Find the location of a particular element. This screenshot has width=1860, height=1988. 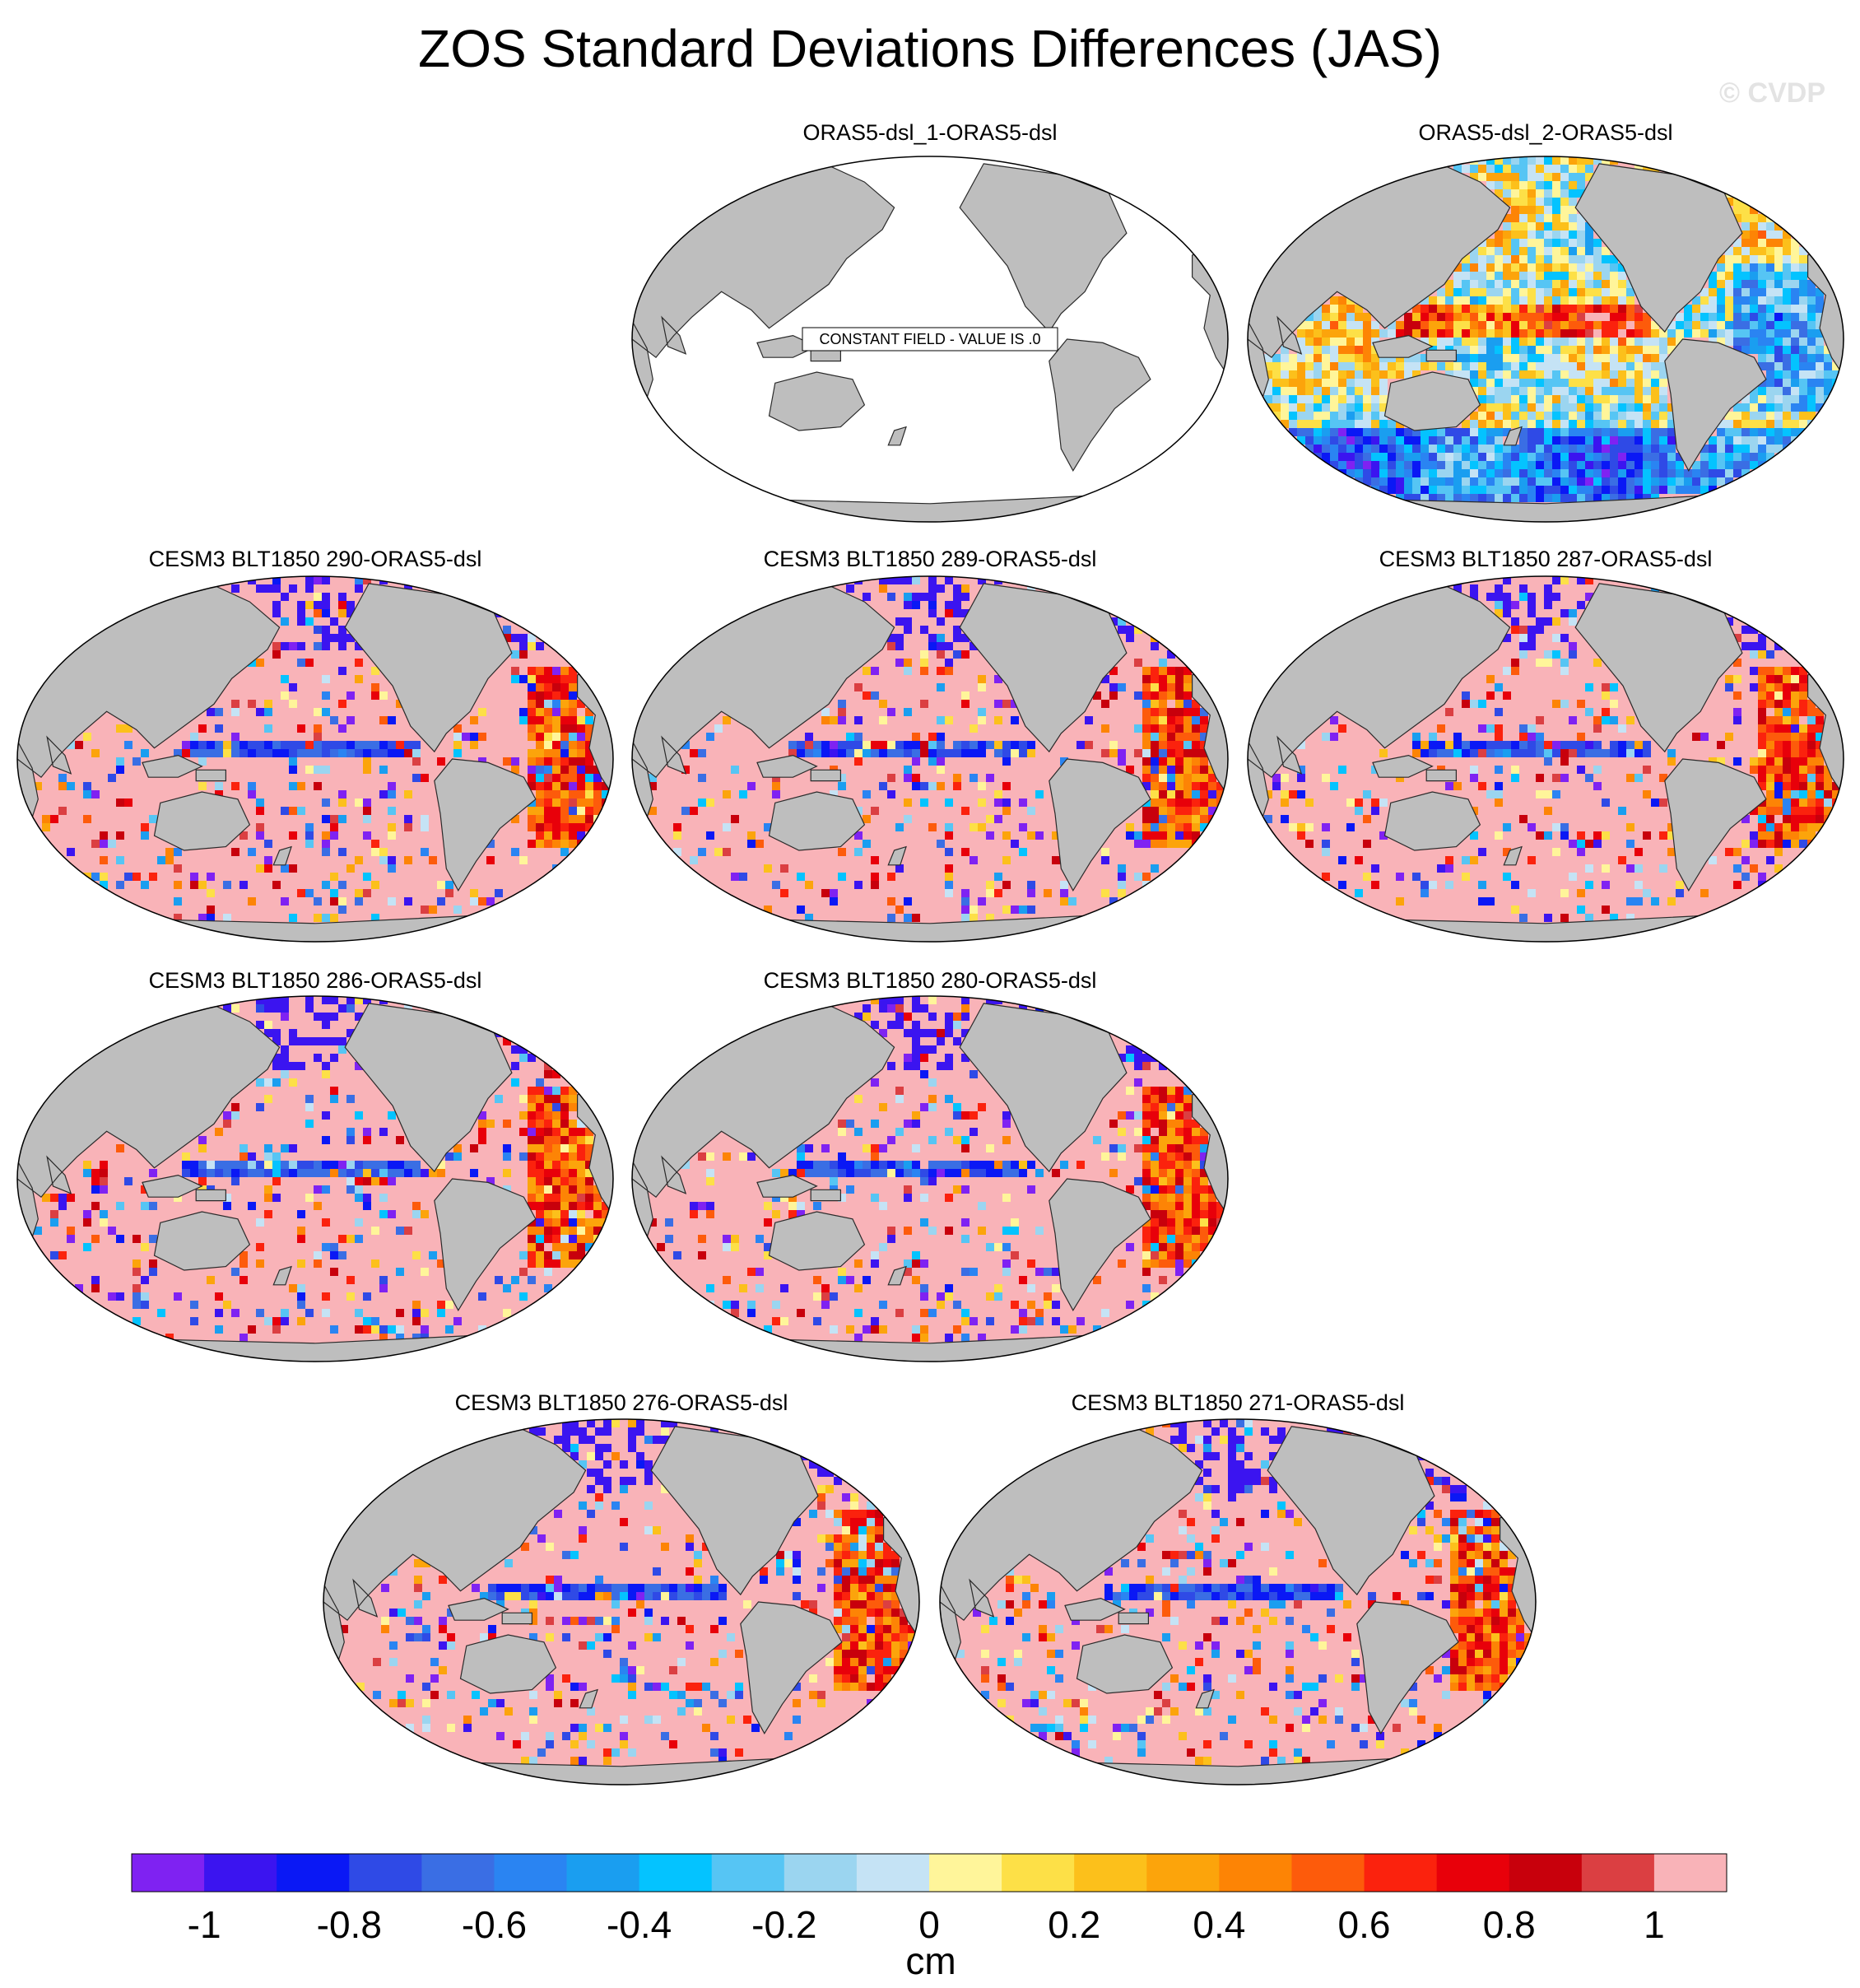

ocean-field is located at coordinates (621, 1602).